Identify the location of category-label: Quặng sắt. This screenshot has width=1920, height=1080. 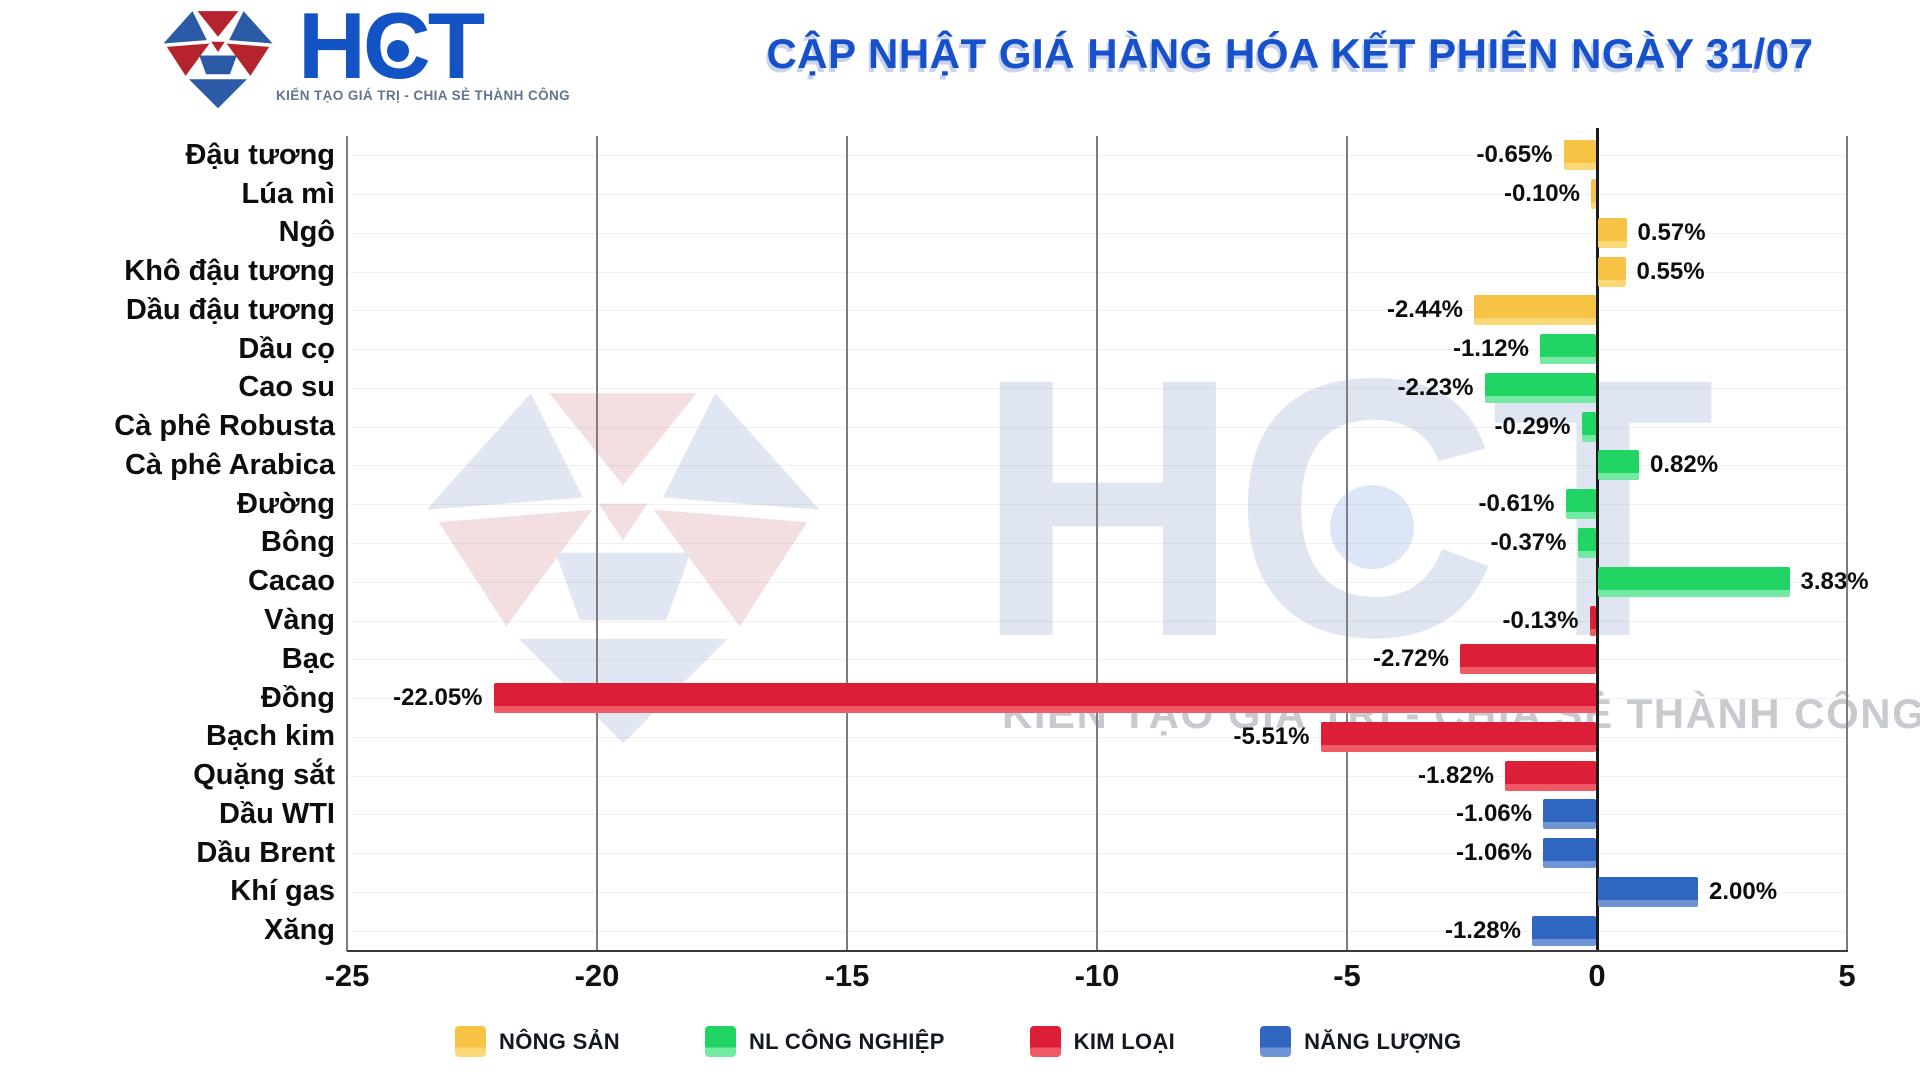
(264, 775).